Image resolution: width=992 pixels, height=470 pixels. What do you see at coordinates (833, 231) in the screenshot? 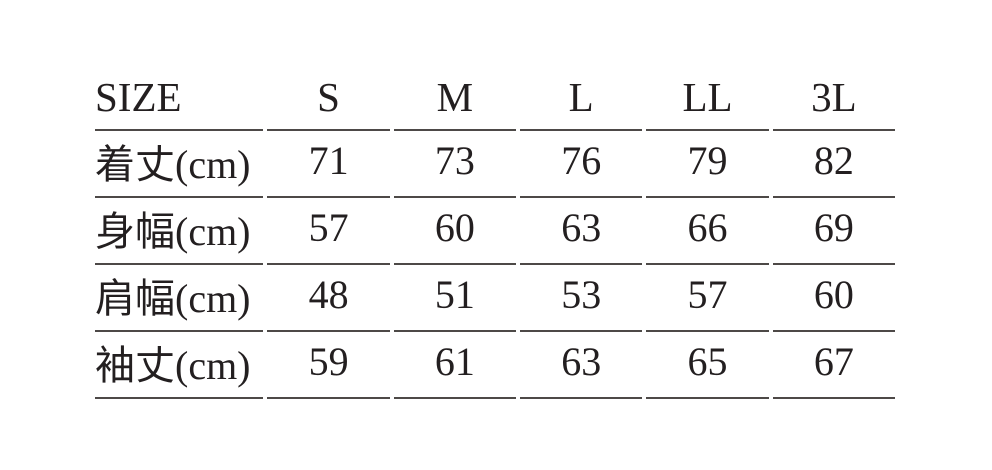
I see `value-cell: 69` at bounding box center [833, 231].